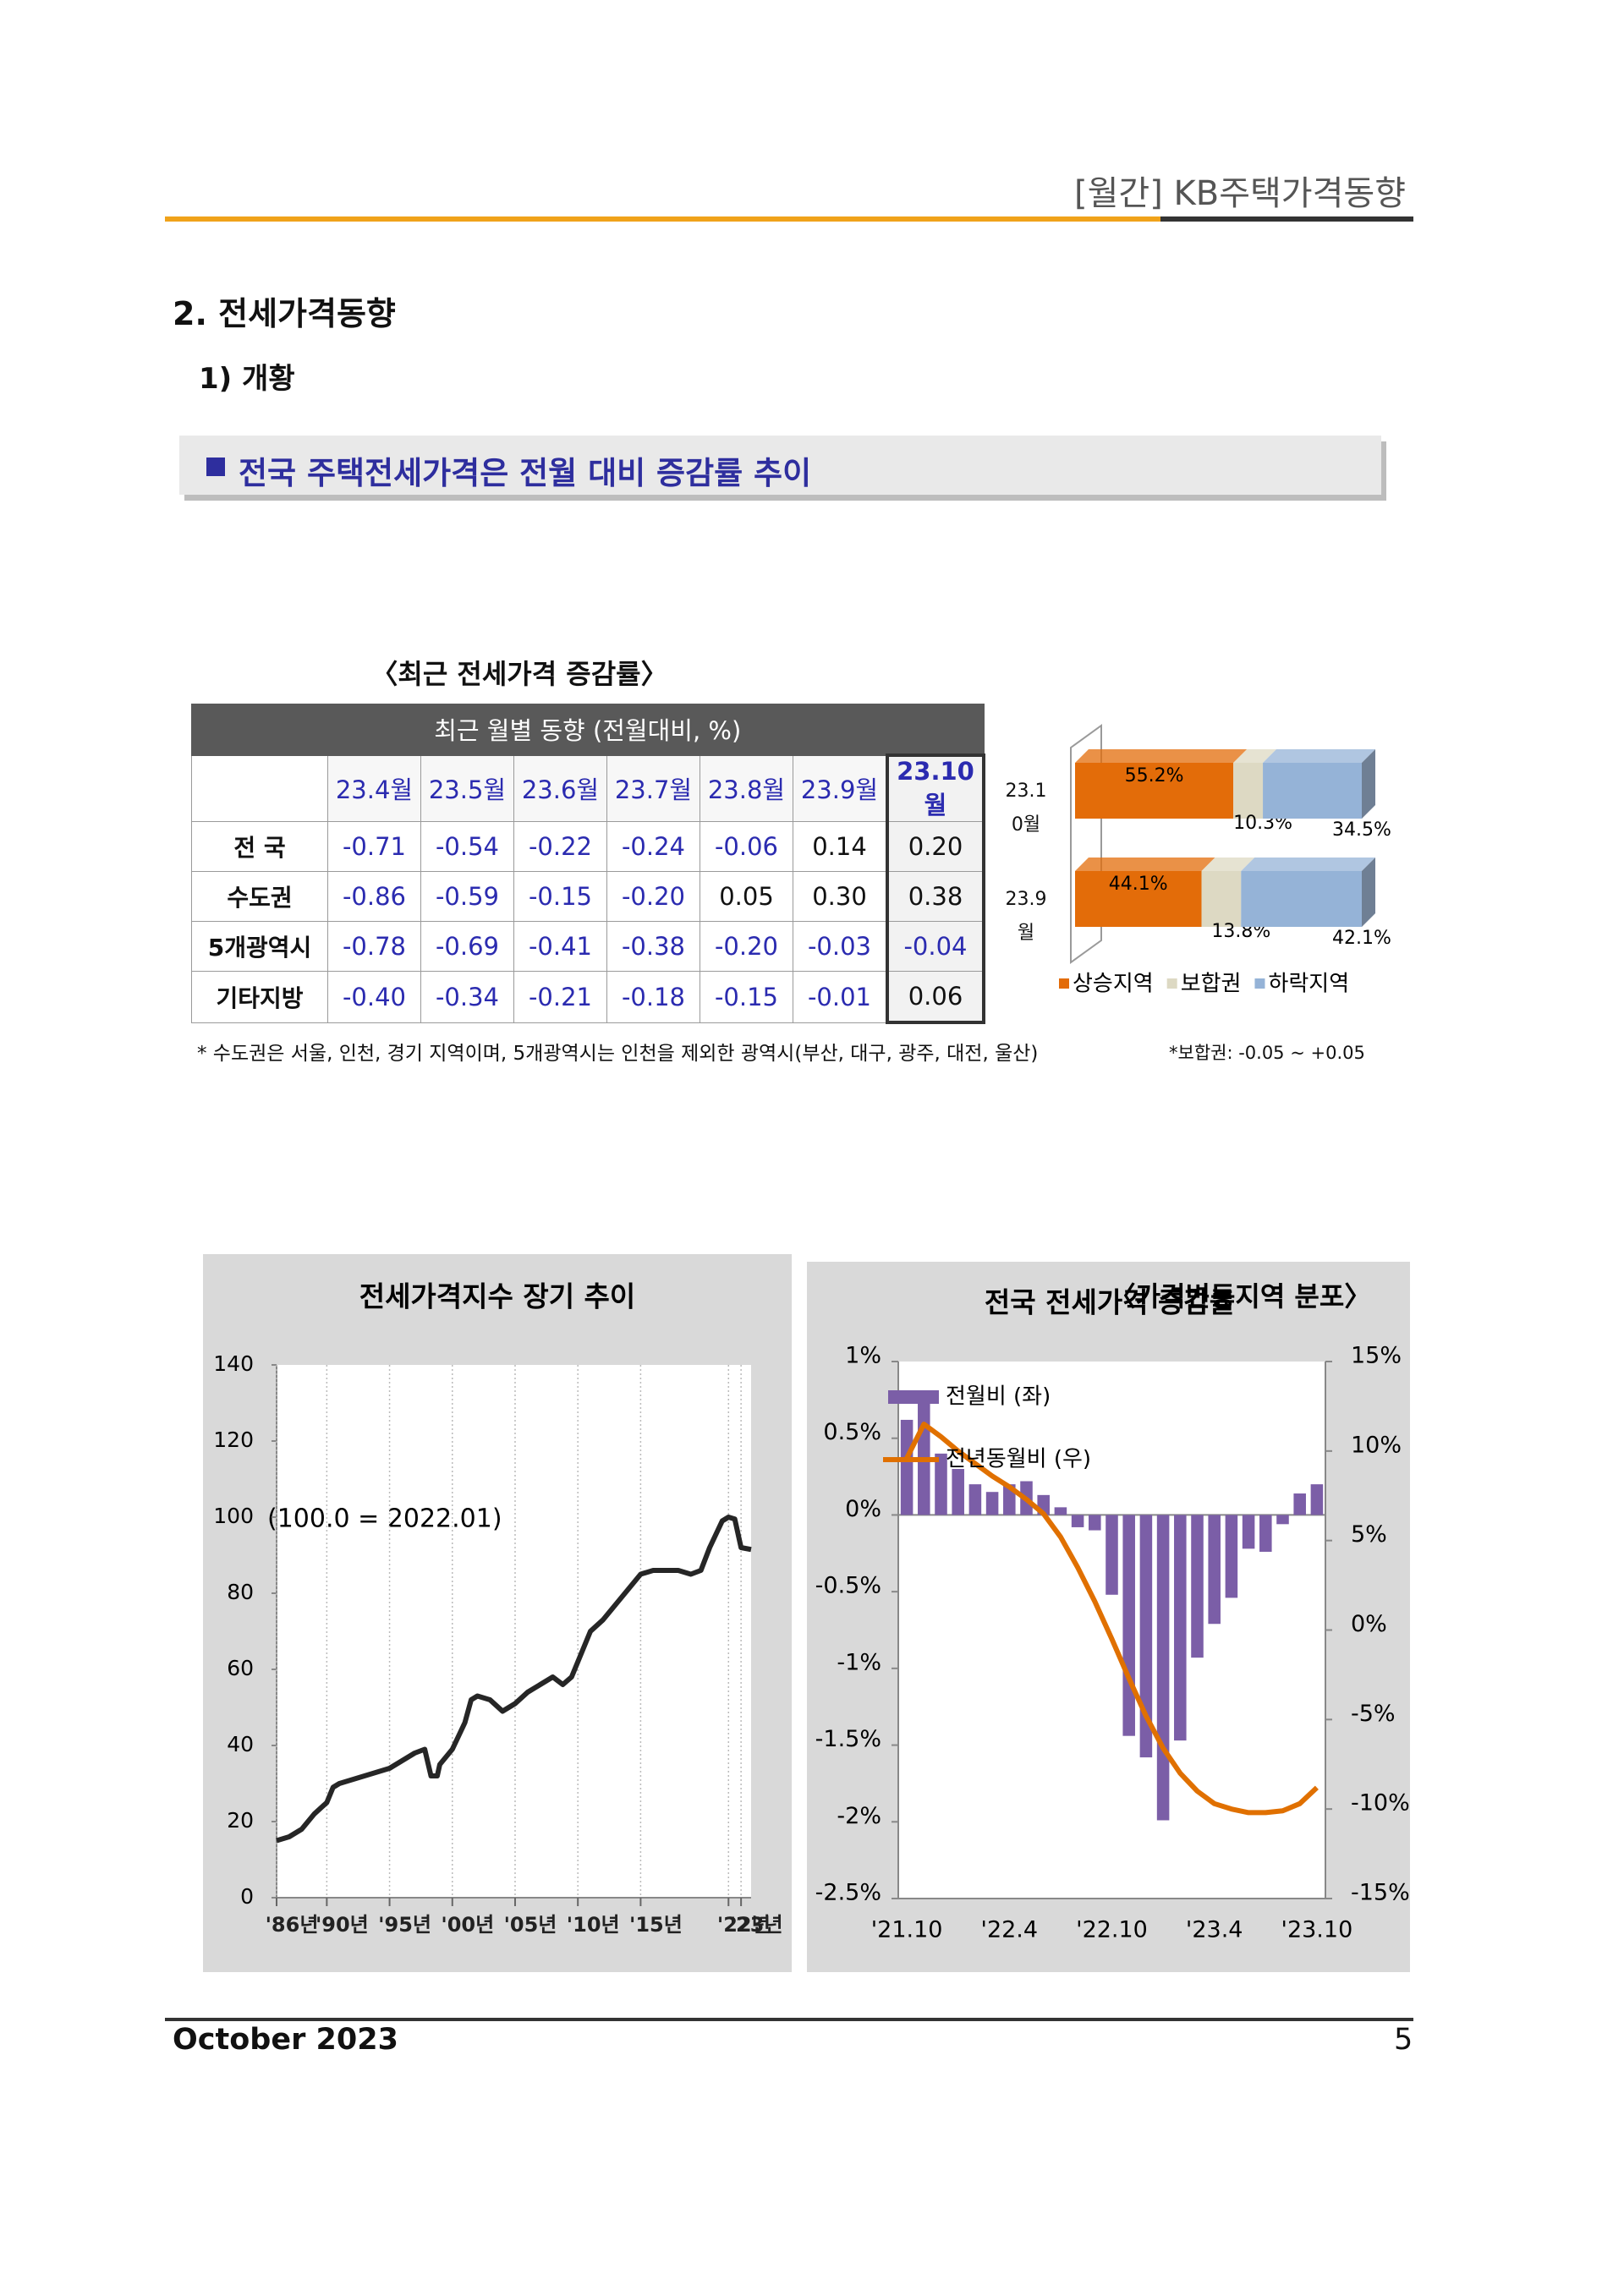  I want to click on table-cell: -0.03, so click(841, 947).